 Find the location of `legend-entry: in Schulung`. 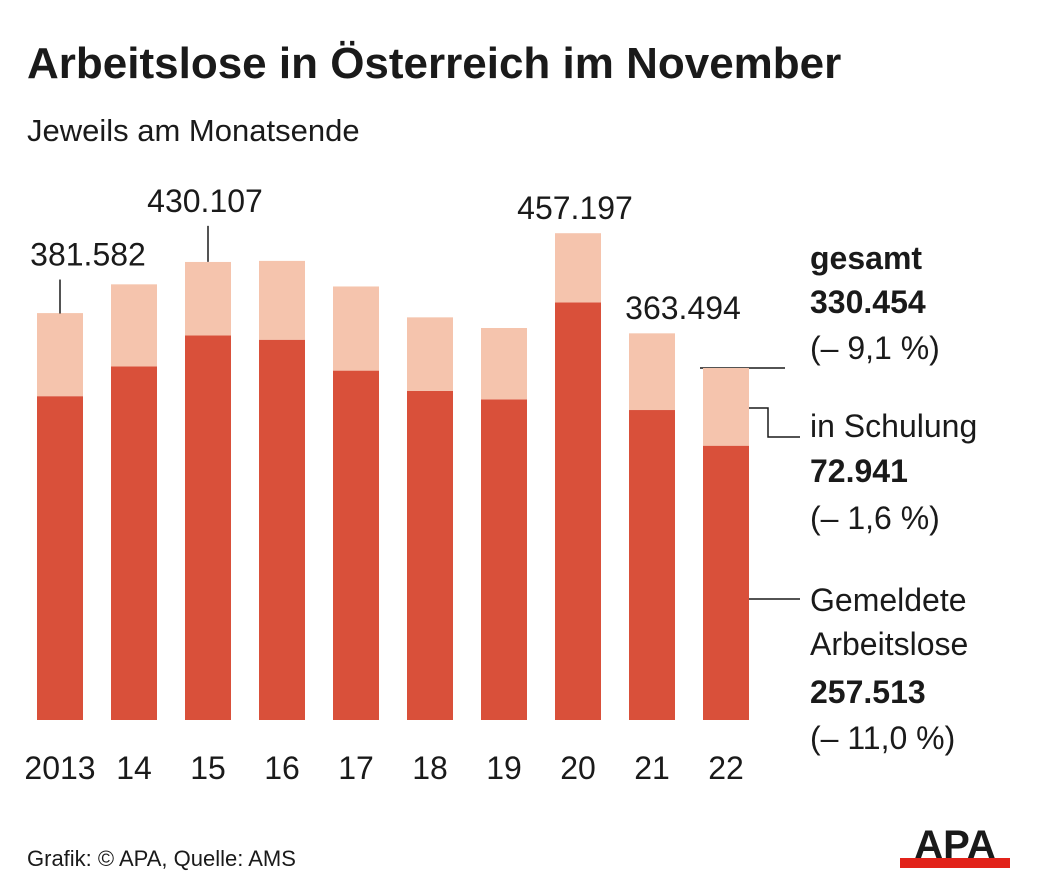

legend-entry: in Schulung is located at coordinates (894, 426).